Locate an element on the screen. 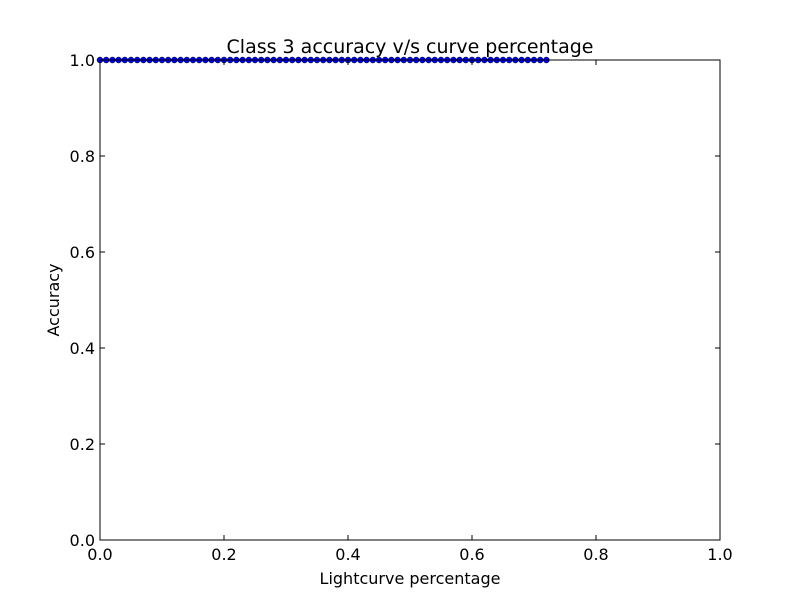 The width and height of the screenshot is (800, 600). x-tick-label: 0.6 is located at coordinates (471, 554).